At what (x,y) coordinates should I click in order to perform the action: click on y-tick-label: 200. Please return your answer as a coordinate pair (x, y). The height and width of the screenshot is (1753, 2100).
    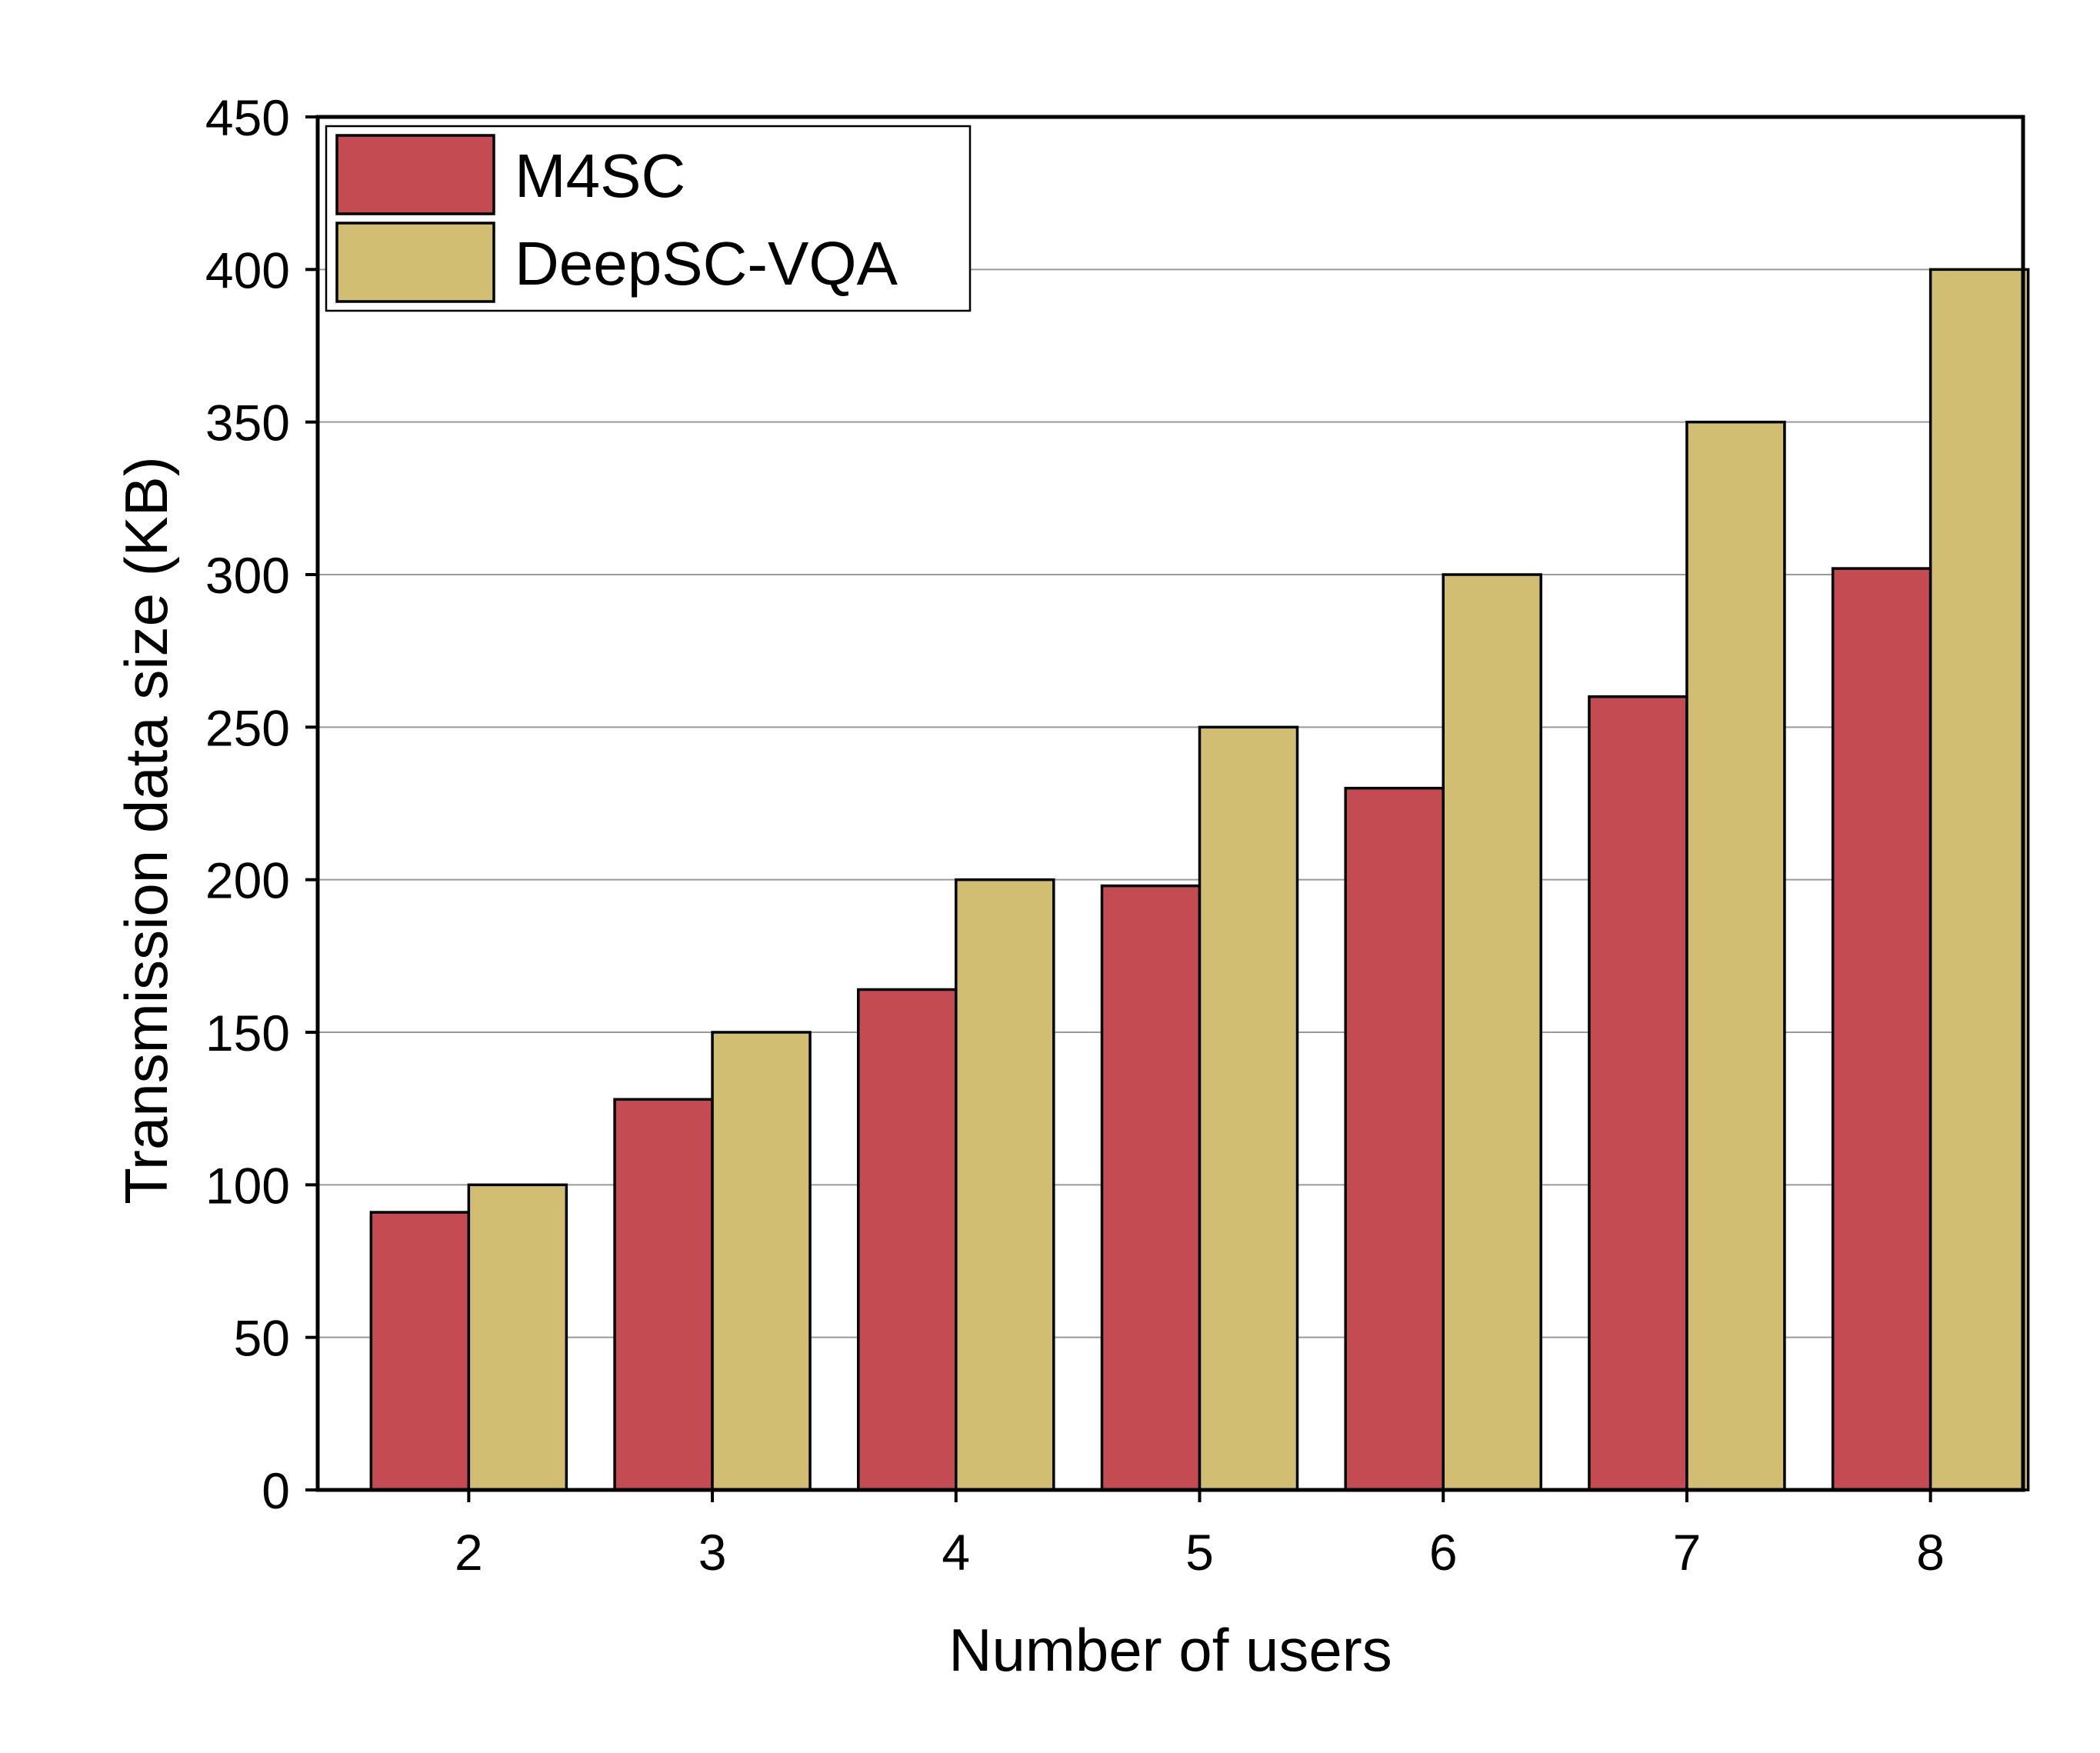
    Looking at the image, I should click on (247, 880).